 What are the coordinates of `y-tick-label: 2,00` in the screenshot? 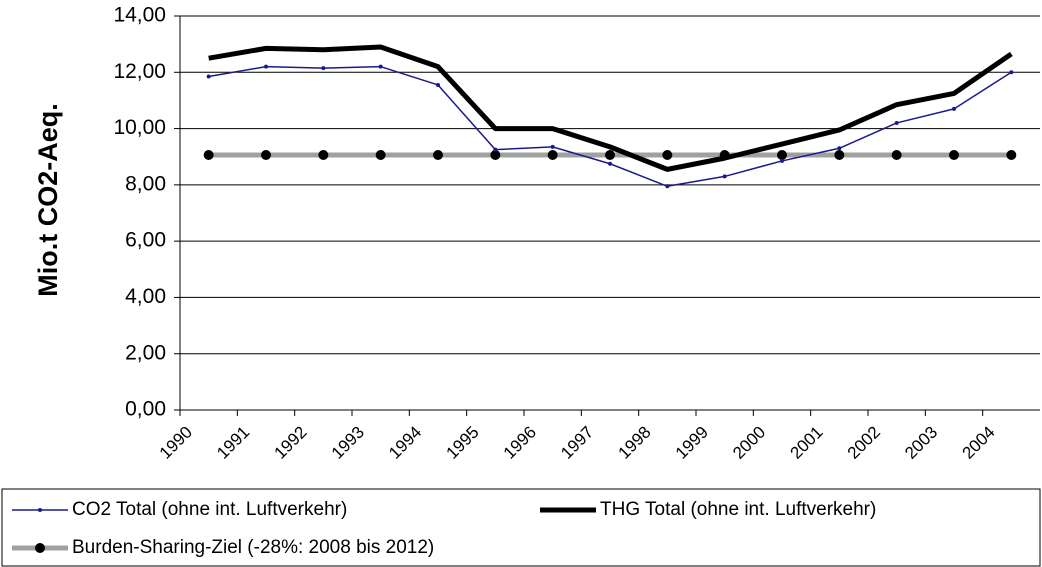 It's located at (145, 352).